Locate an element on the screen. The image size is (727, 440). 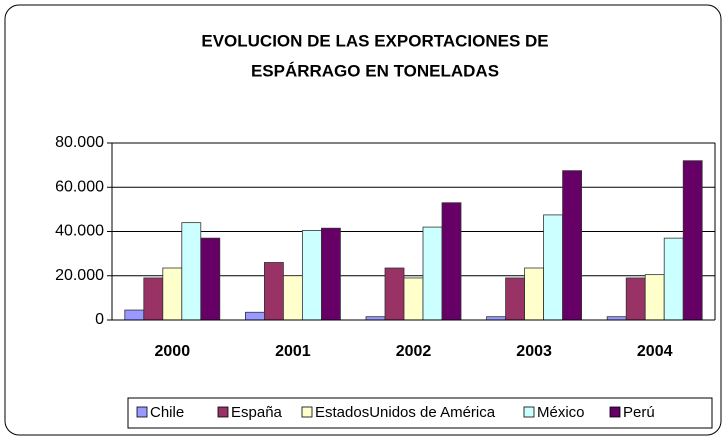
x-tick-label: 2000 is located at coordinates (173, 351).